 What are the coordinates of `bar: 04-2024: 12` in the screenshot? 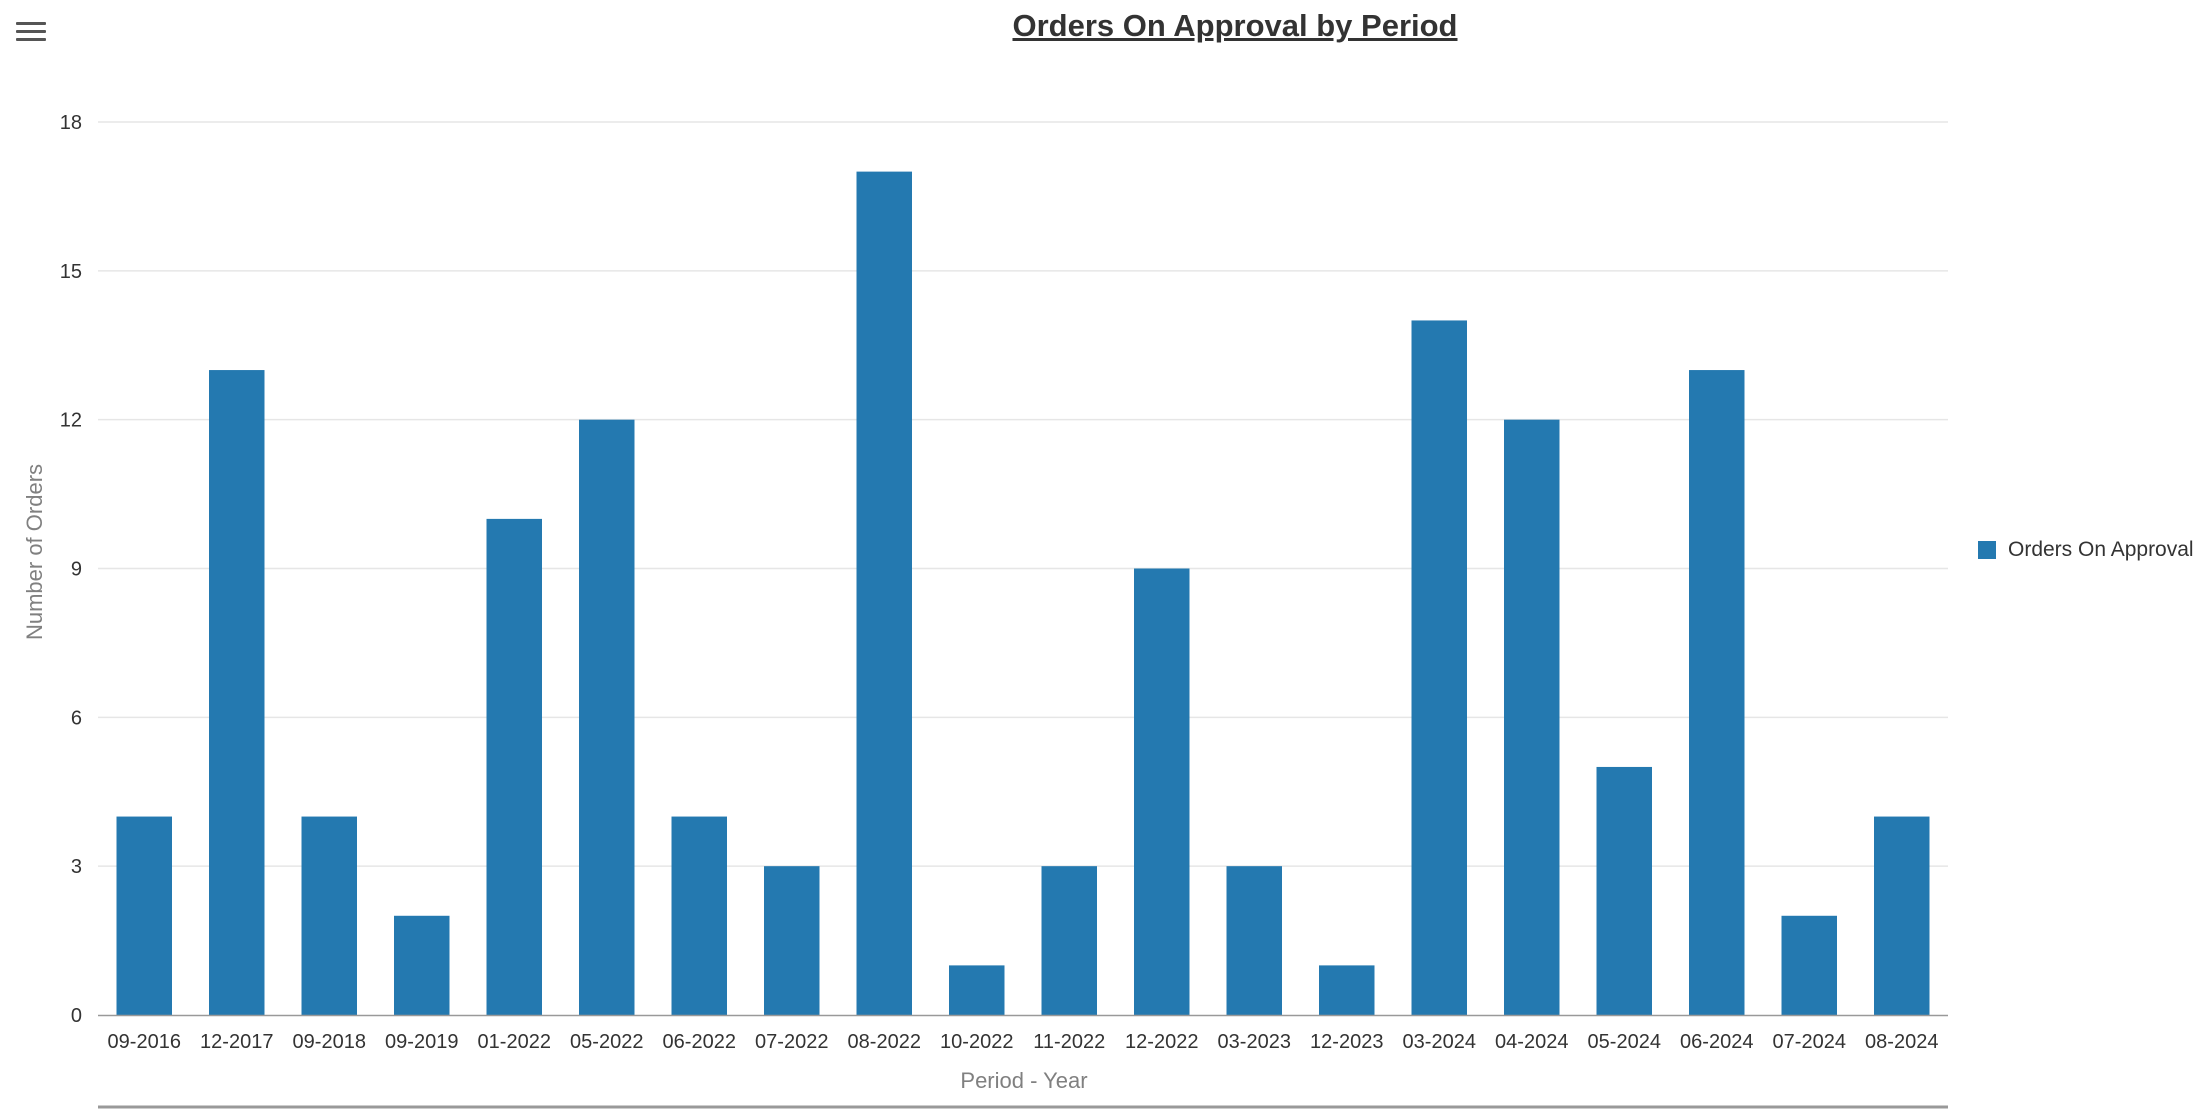 It's located at (1532, 717).